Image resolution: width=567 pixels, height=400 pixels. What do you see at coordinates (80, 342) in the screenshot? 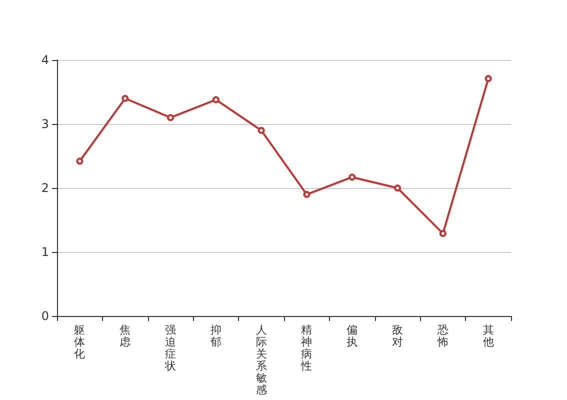
I see `x-tick-label: 躯体化` at bounding box center [80, 342].